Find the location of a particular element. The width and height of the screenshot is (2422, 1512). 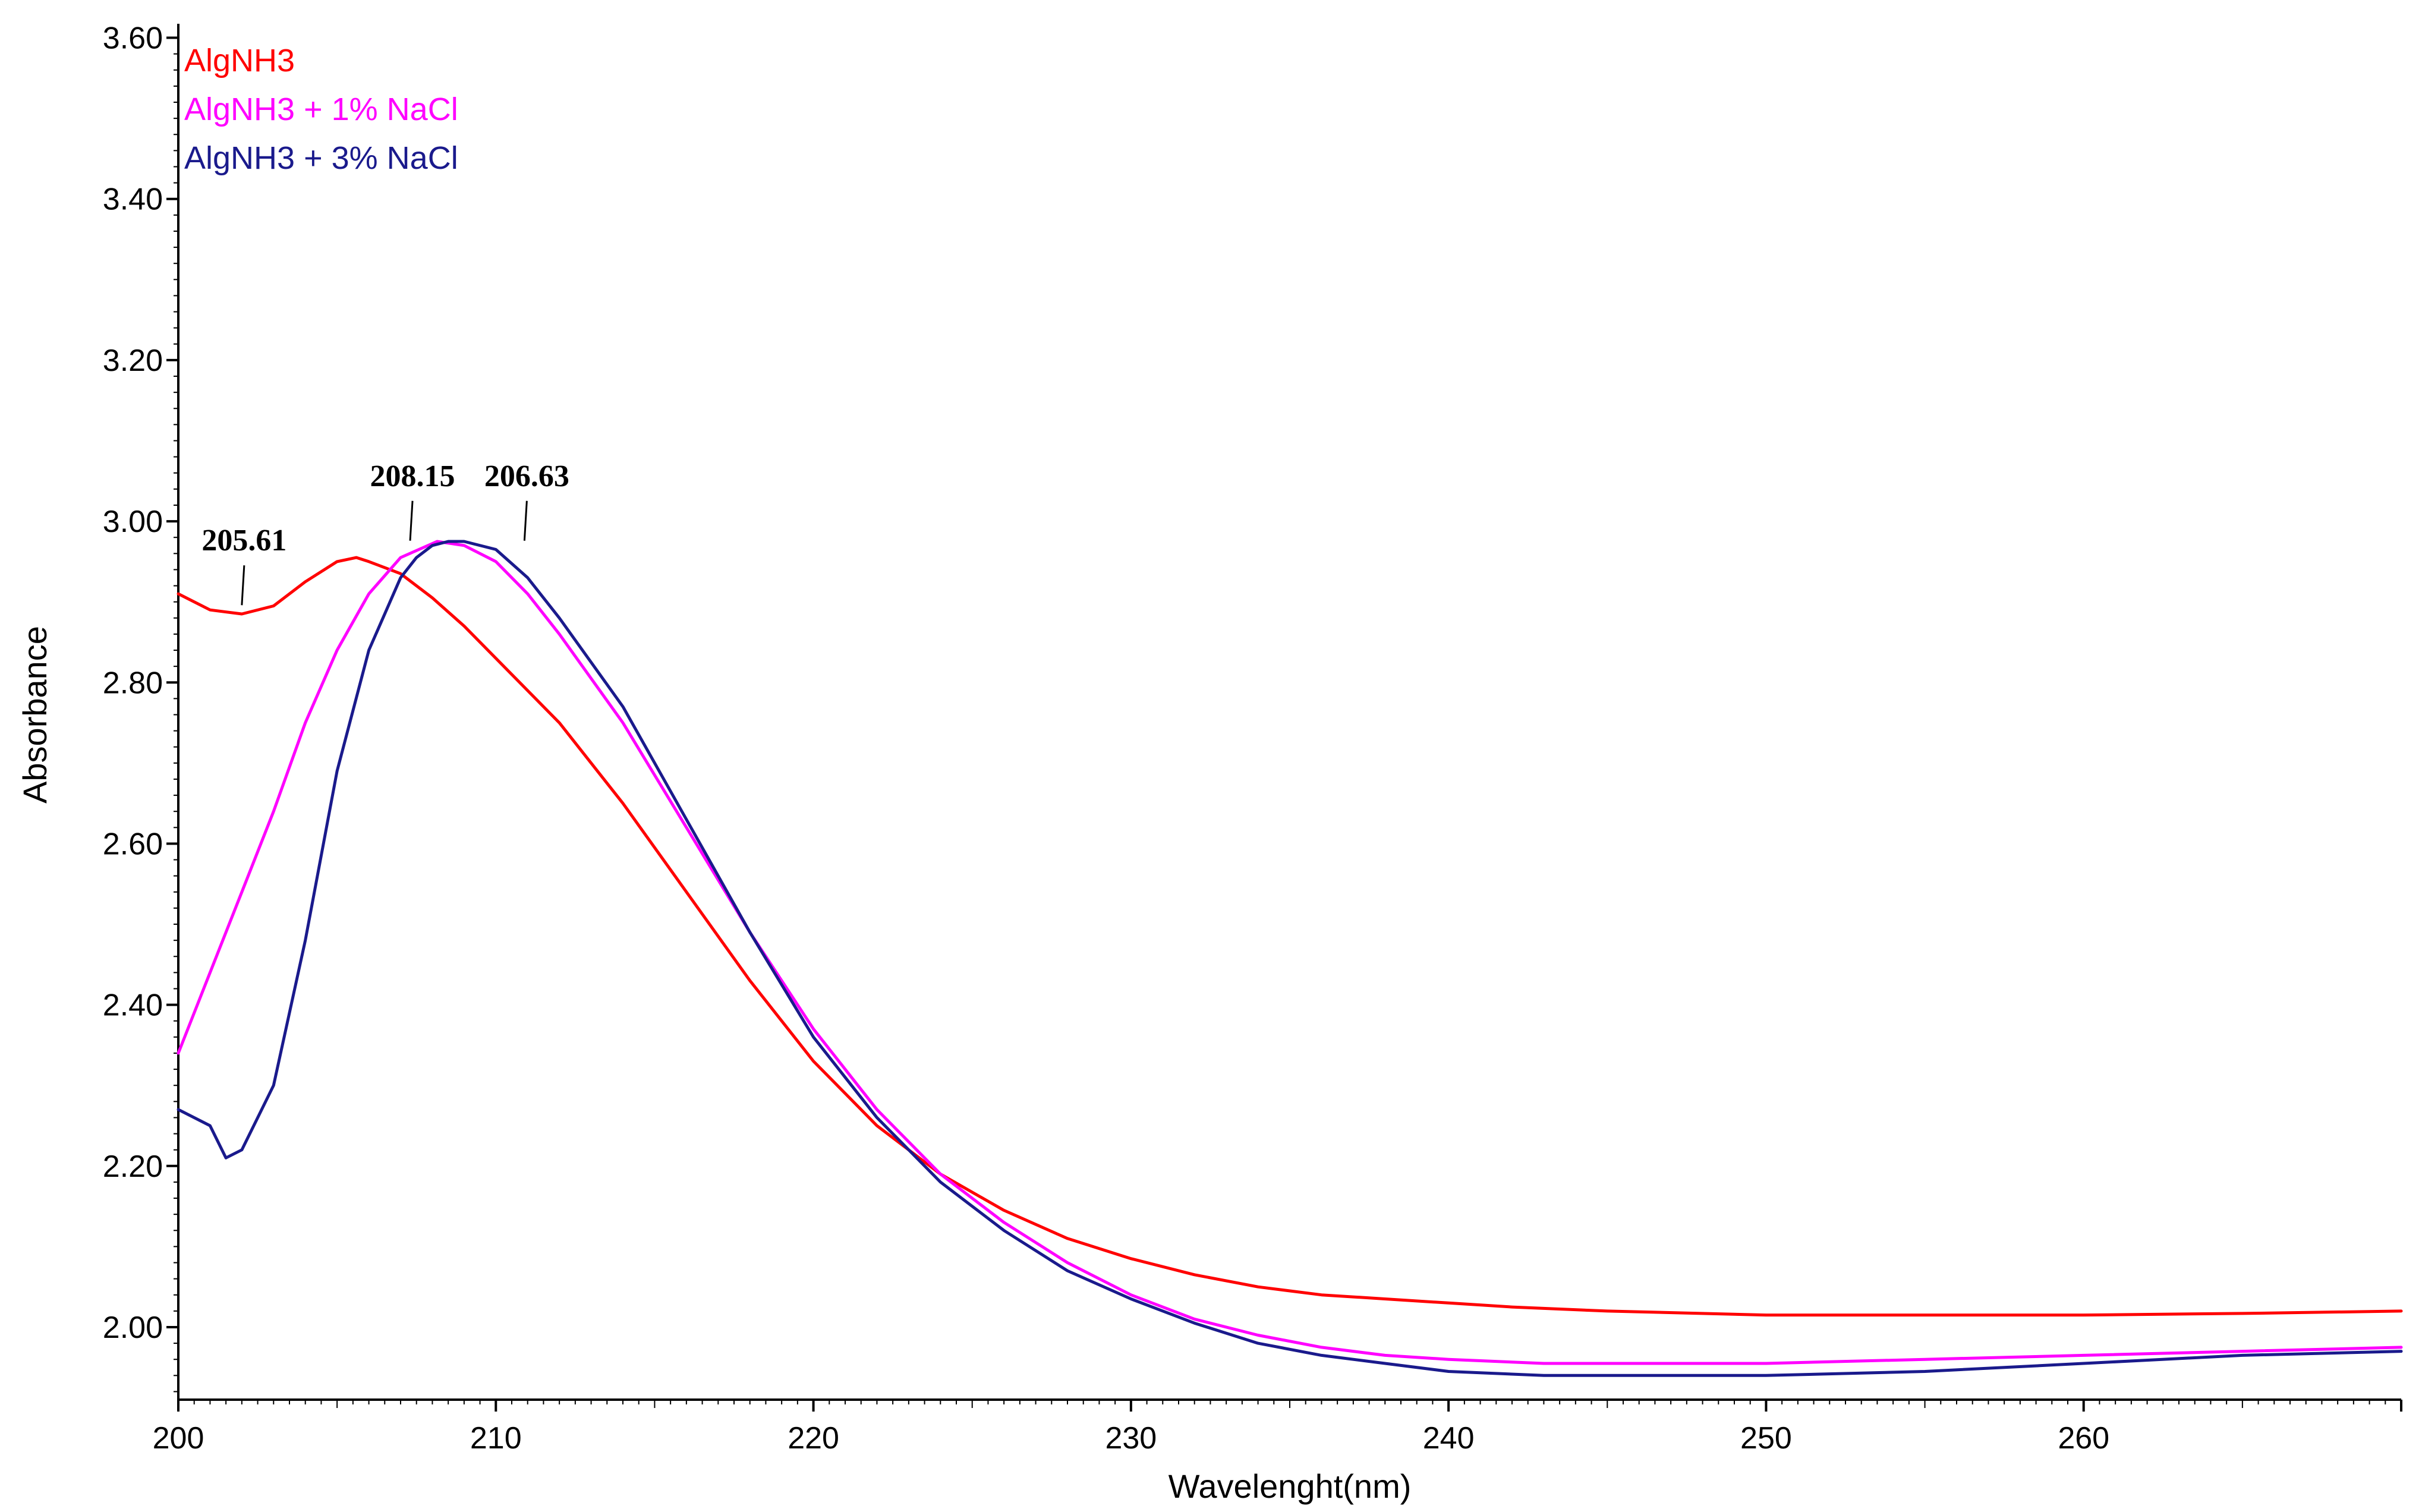

y-tick-label: 2.20 is located at coordinates (133, 1166).